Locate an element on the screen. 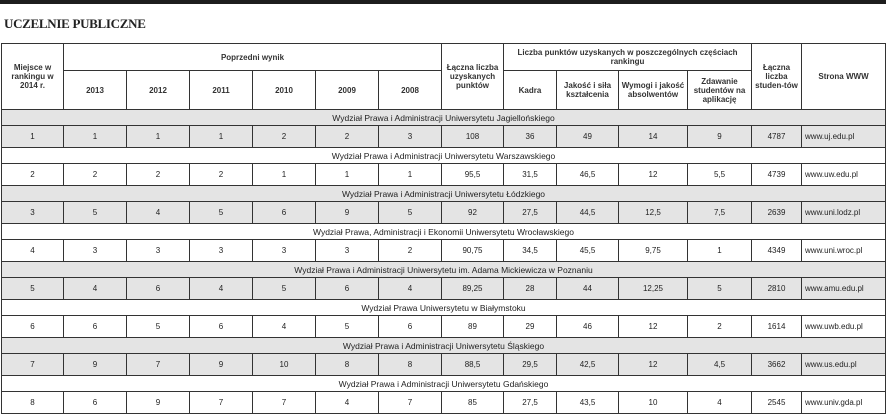 This screenshot has height=417, width=886. table-cell: 89,25 is located at coordinates (472, 288).